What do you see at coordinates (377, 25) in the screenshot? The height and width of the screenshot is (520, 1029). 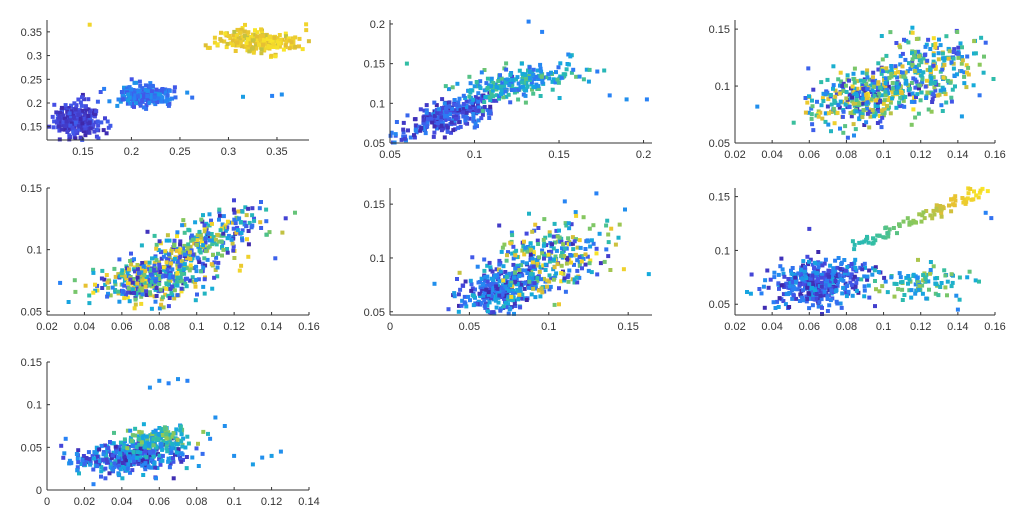 I see `y-tick-label: 0.2` at bounding box center [377, 25].